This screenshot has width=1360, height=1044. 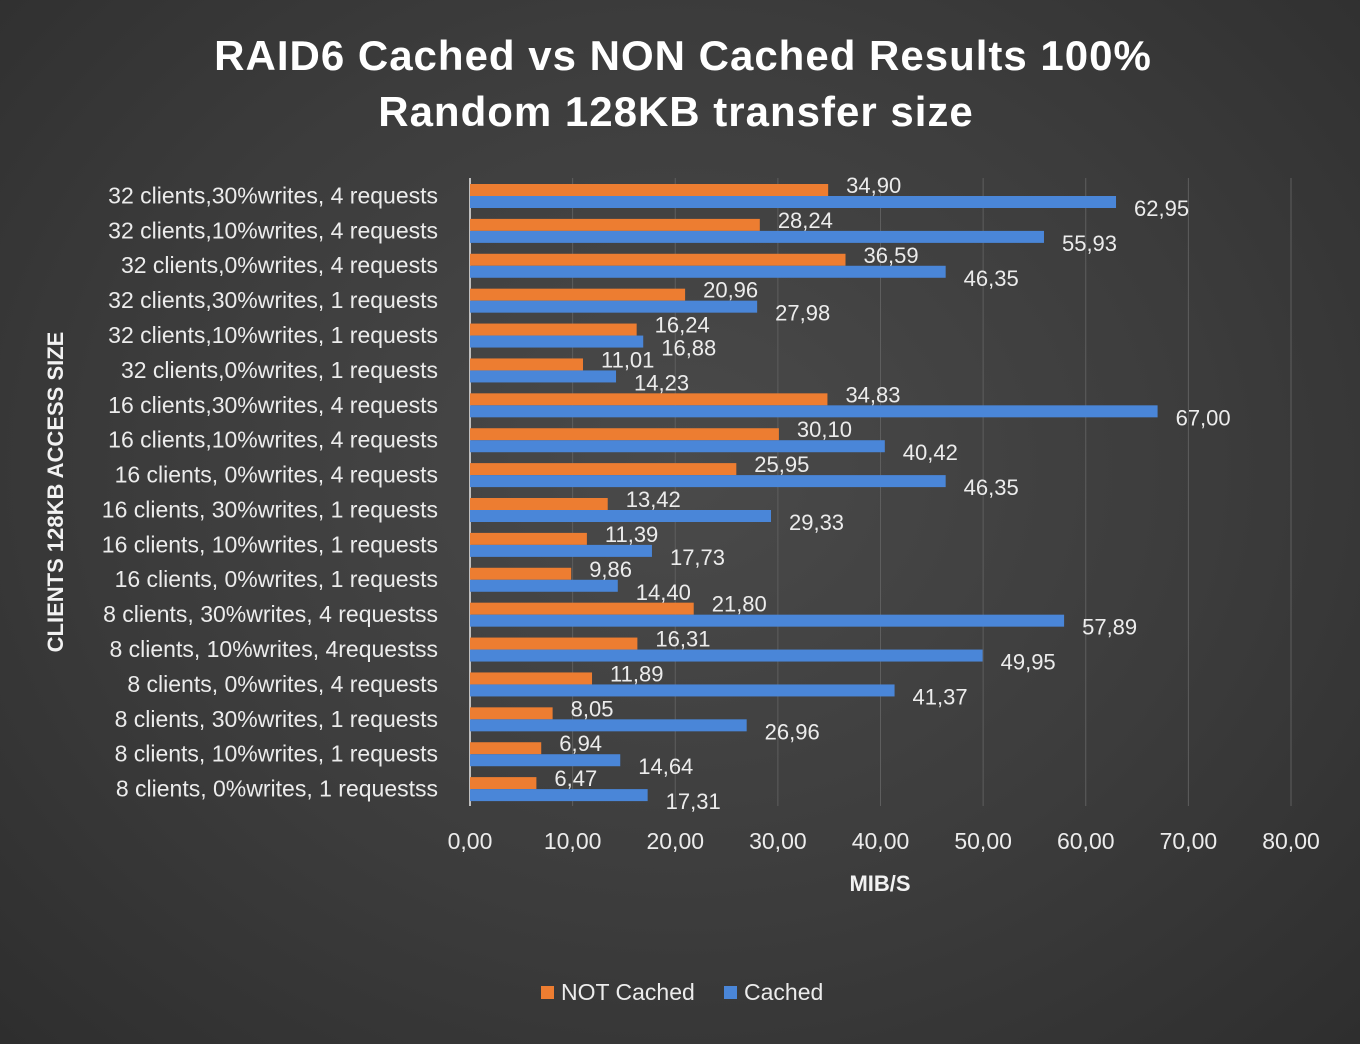 I want to click on data-label-not-cached: 11,01, so click(x=627, y=359).